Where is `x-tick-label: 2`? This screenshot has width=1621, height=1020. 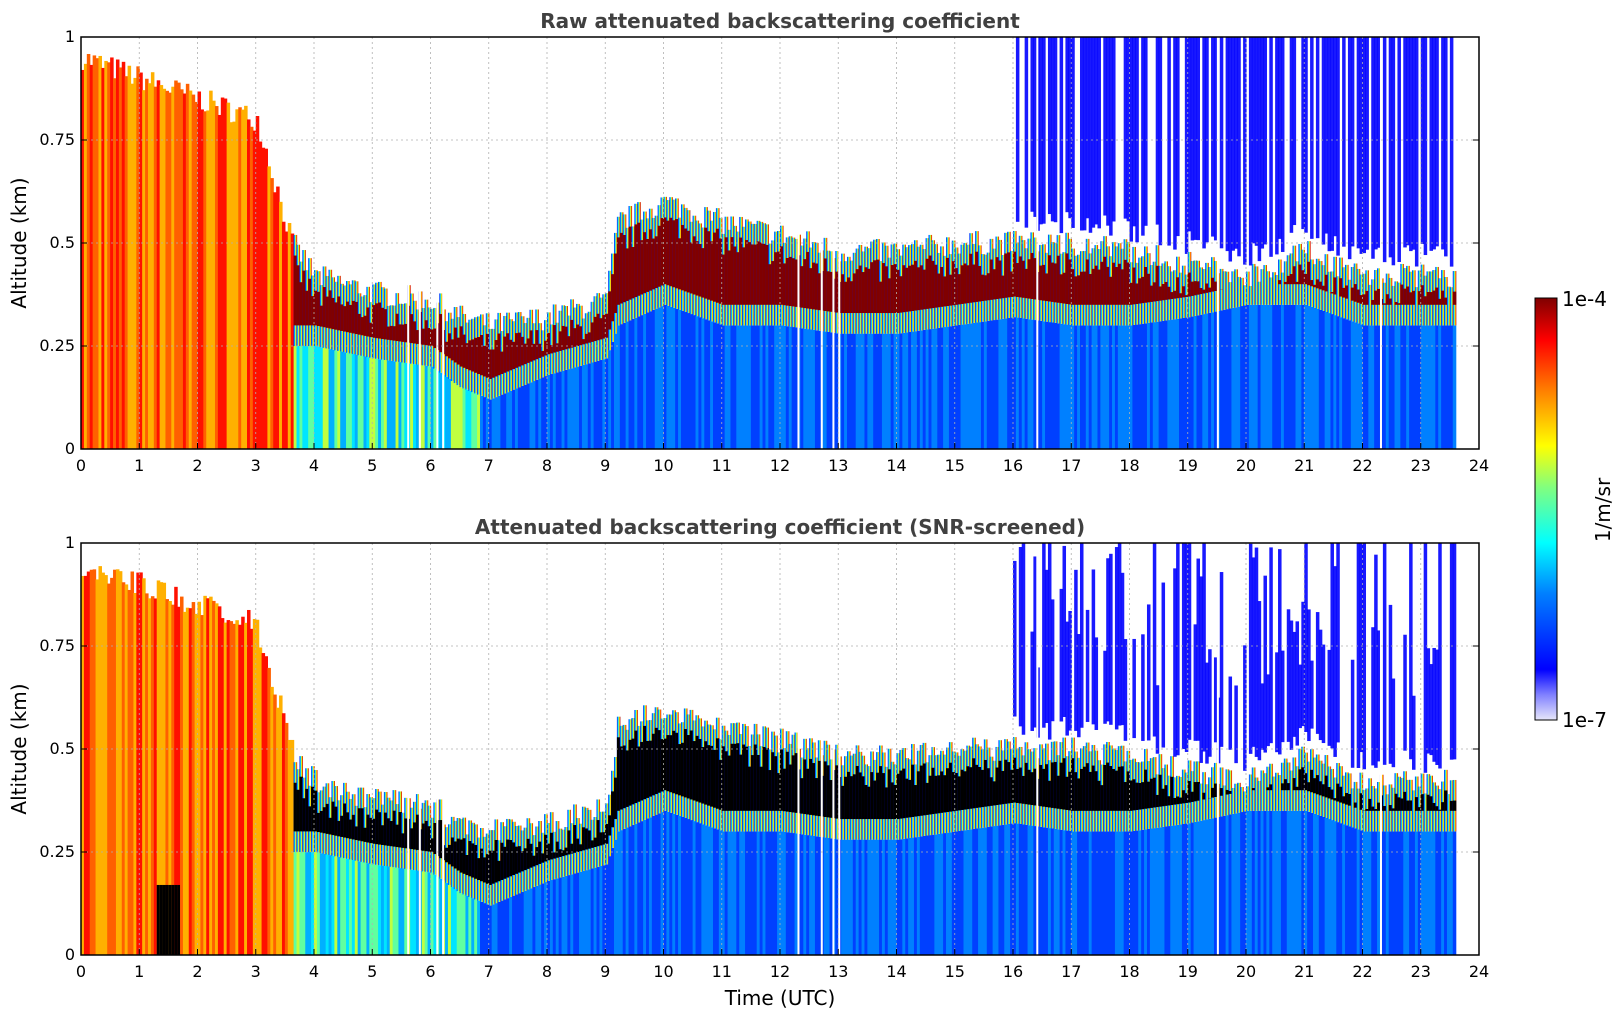
x-tick-label: 2 is located at coordinates (197, 465).